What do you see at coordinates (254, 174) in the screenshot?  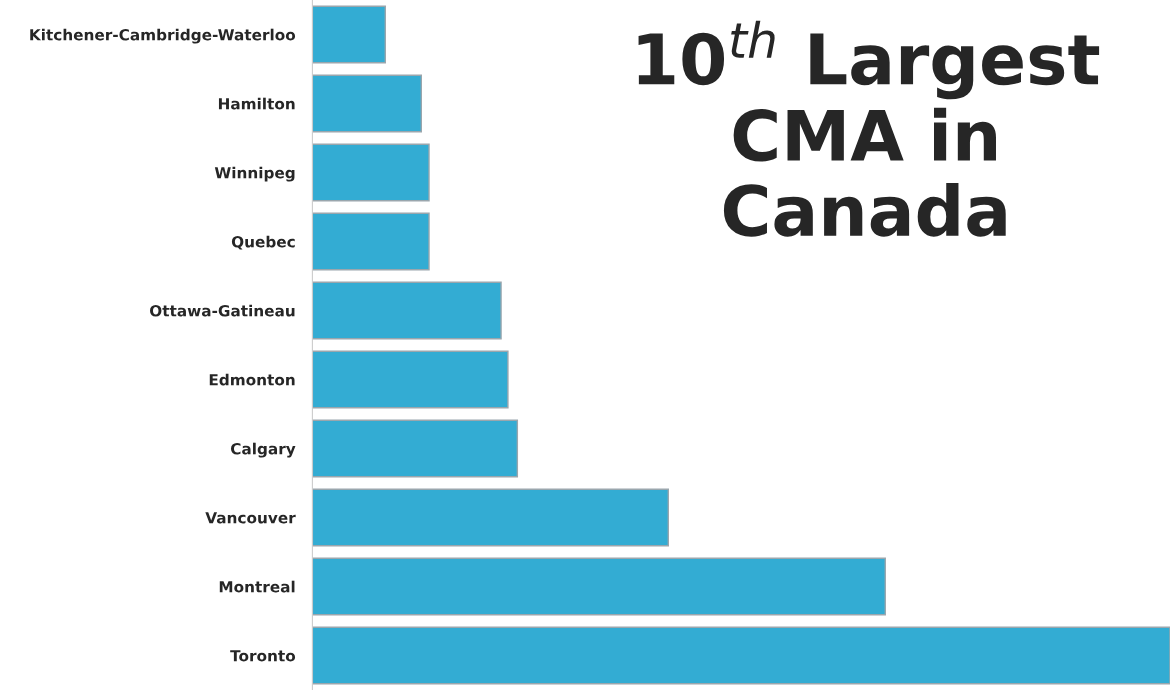 I see `y-tick-label: Winnipeg` at bounding box center [254, 174].